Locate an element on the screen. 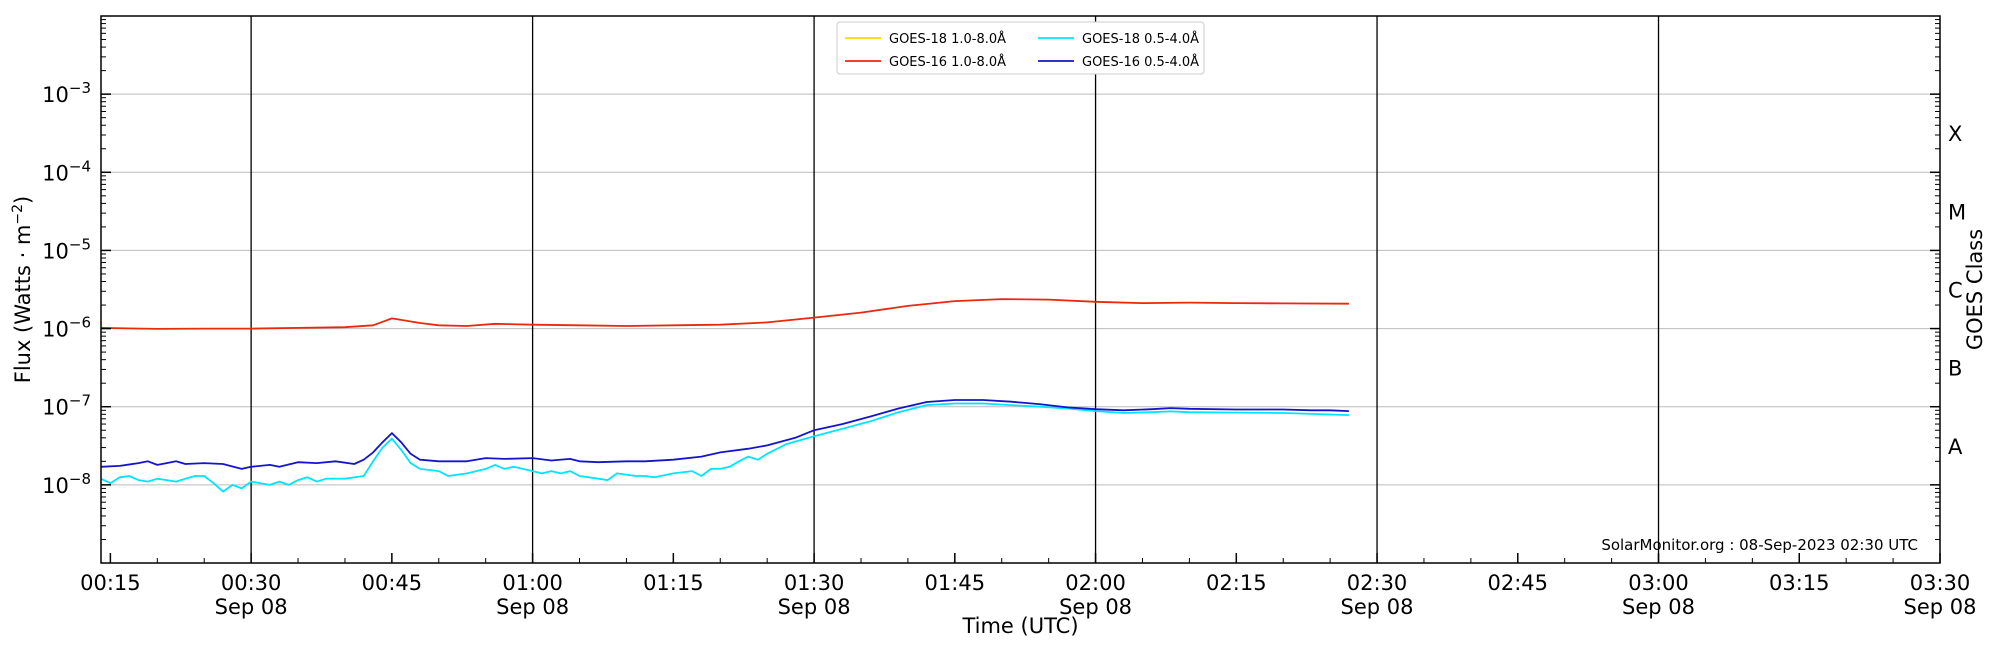  y-axis-label-close: ) is located at coordinates (23, 200).